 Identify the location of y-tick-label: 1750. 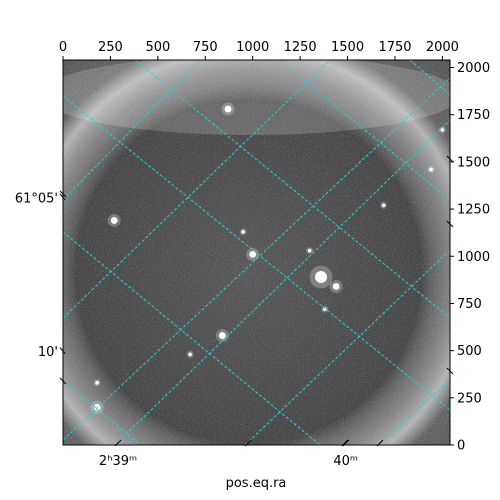
(473, 115).